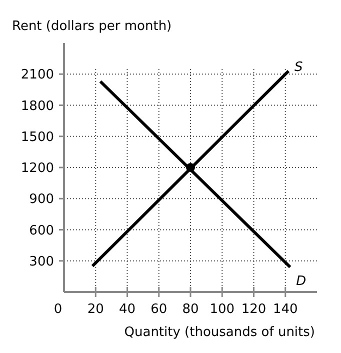  Describe the element at coordinates (37, 106) in the screenshot. I see `y-tick-label: 1800` at that location.